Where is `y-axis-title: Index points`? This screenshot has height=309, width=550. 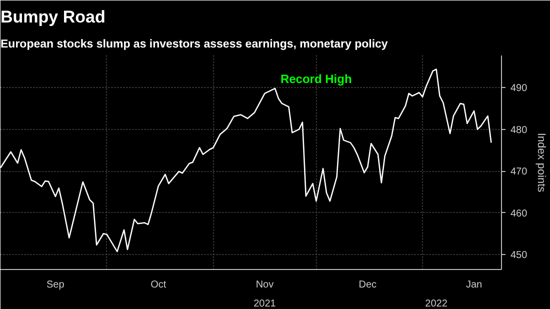
y-axis-title: Index points is located at coordinates (541, 162).